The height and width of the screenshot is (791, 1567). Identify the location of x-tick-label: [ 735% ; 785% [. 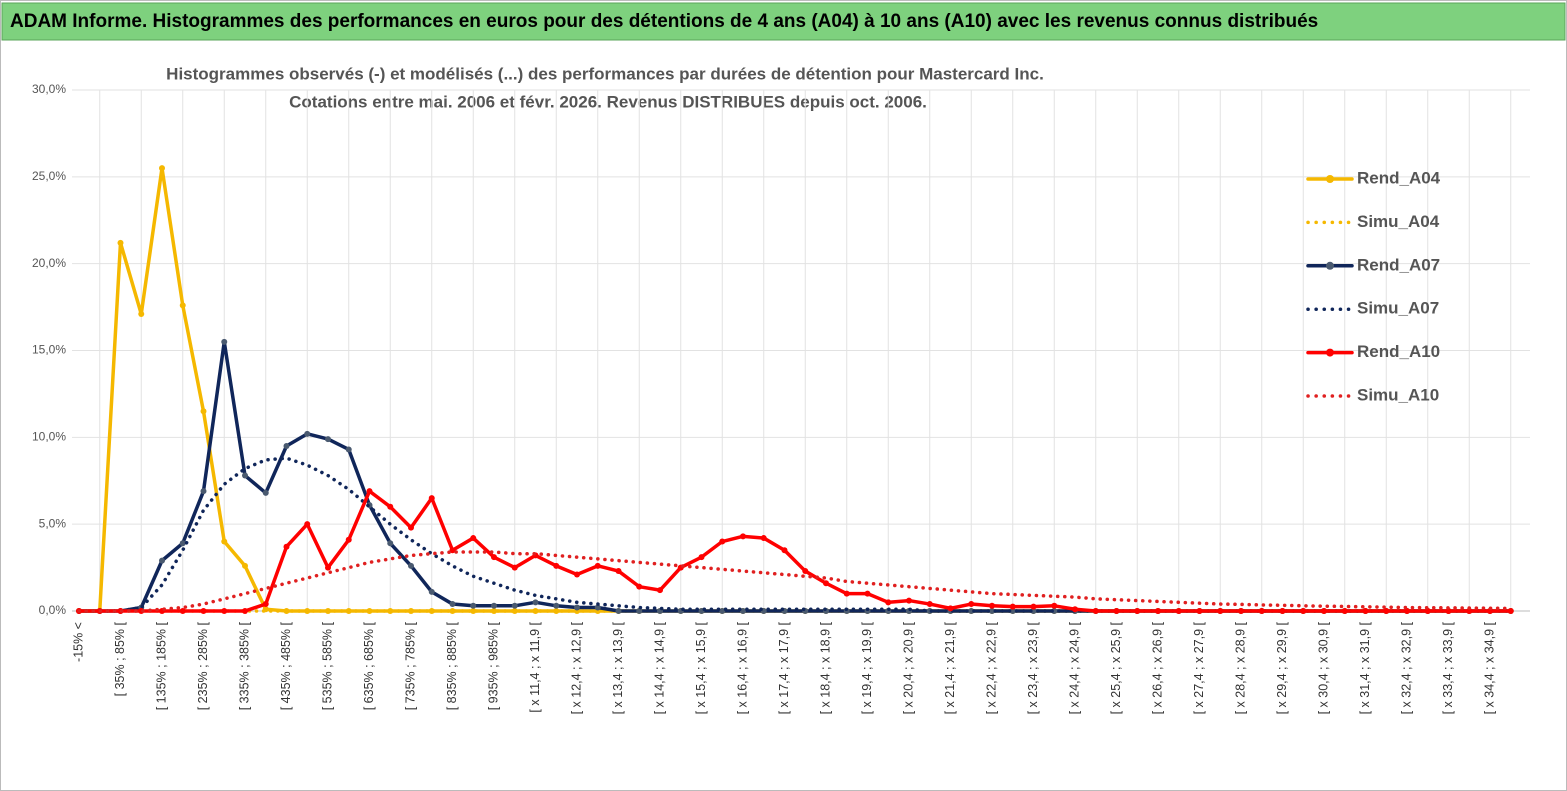
(410, 665).